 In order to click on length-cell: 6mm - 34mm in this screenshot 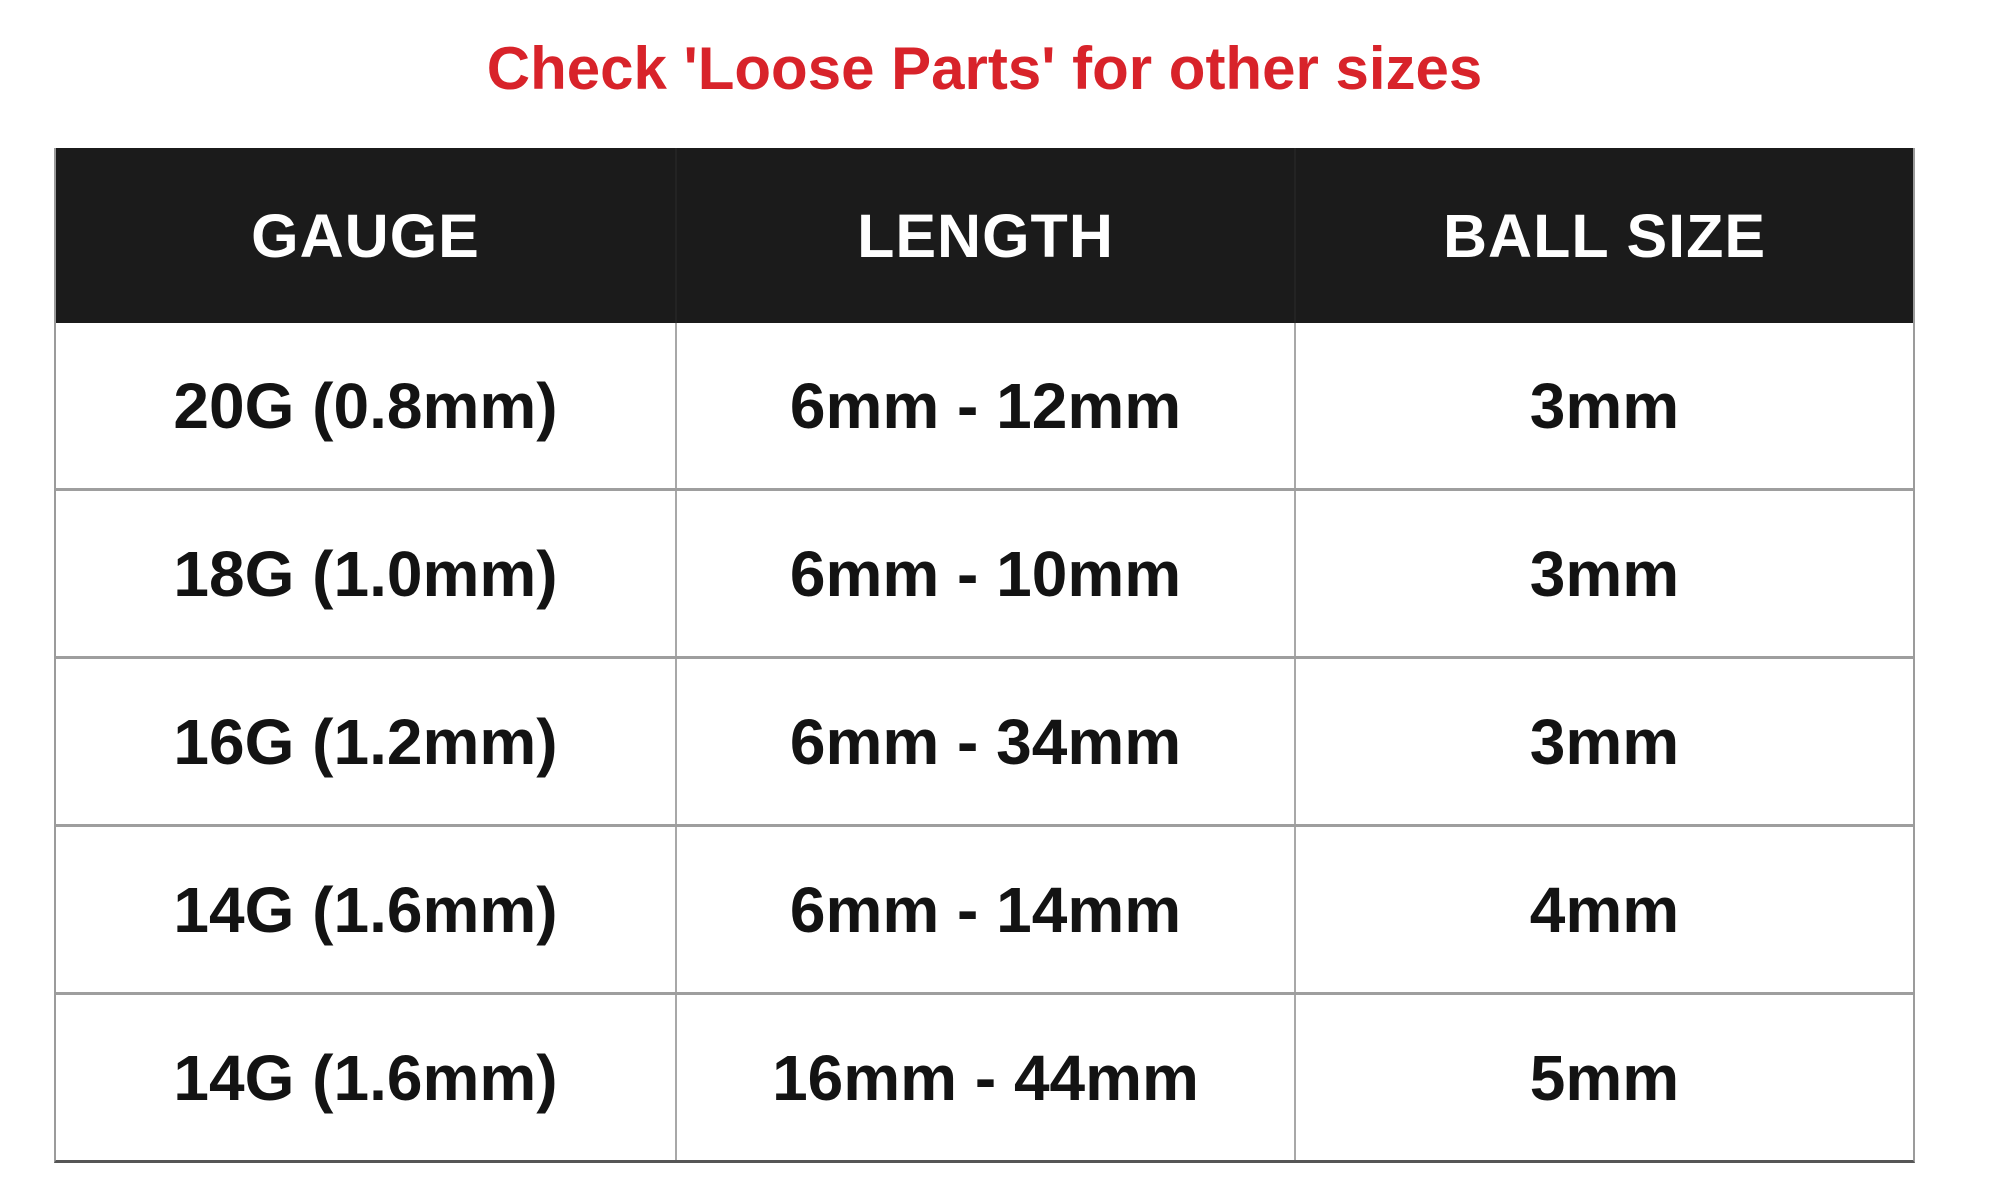, I will do `click(984, 741)`.